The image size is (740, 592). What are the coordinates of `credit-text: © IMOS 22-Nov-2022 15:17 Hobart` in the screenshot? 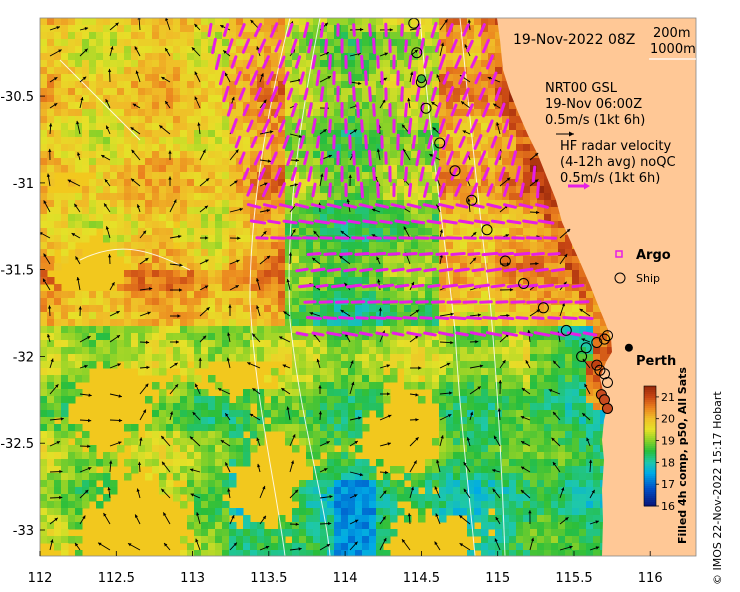 It's located at (717, 488).